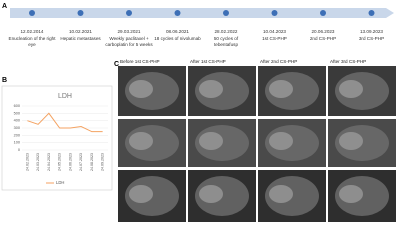 The width and height of the screenshot is (400, 240). I want to click on timeline-event: 10.02.2021 Hepatic metastases, so click(81, 35).